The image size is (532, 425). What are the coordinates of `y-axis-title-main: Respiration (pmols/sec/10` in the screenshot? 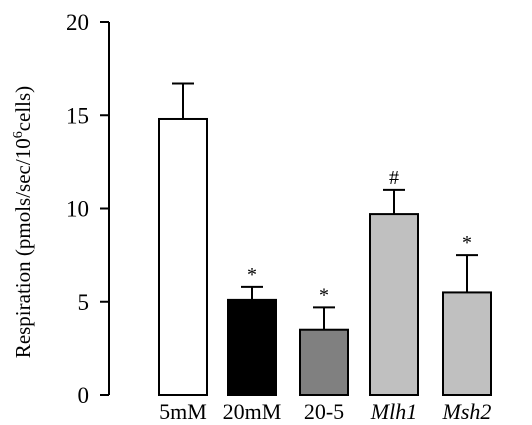 It's located at (23, 248).